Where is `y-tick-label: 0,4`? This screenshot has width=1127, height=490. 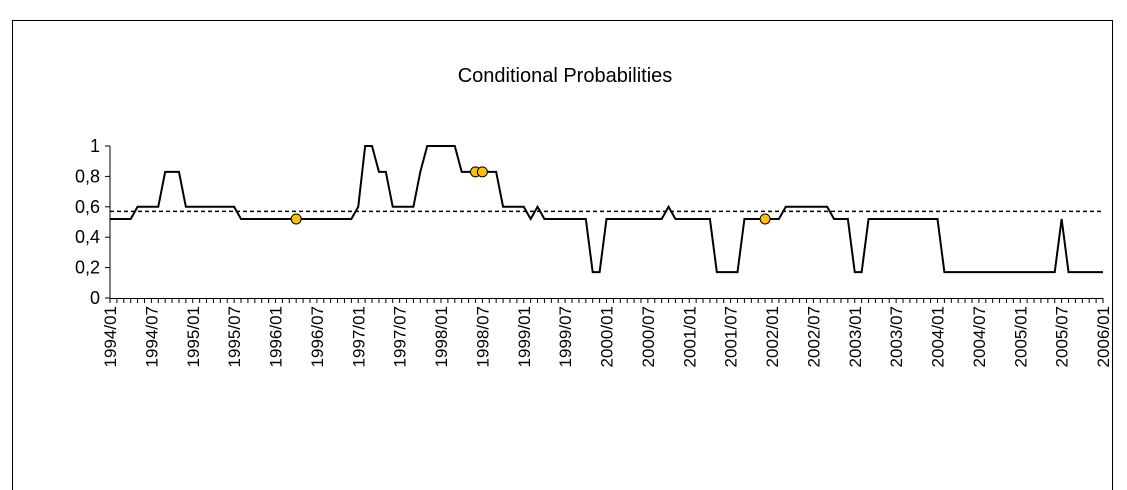 y-tick-label: 0,4 is located at coordinates (87, 237).